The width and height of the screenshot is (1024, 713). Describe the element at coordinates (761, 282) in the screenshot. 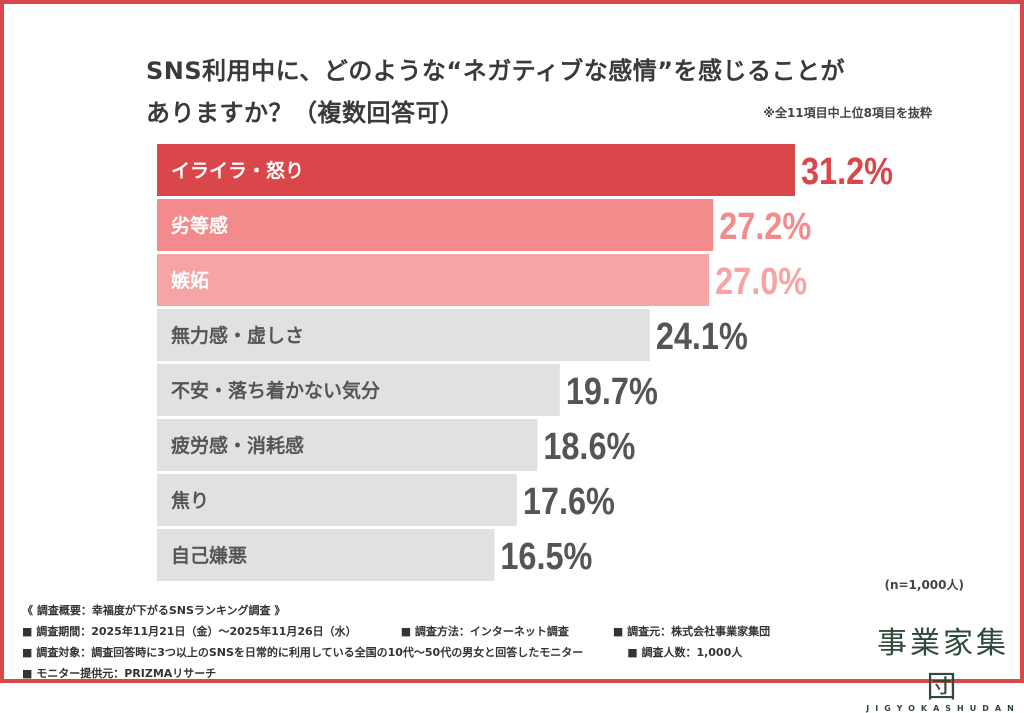

I see `value-label: 27.0%` at that location.